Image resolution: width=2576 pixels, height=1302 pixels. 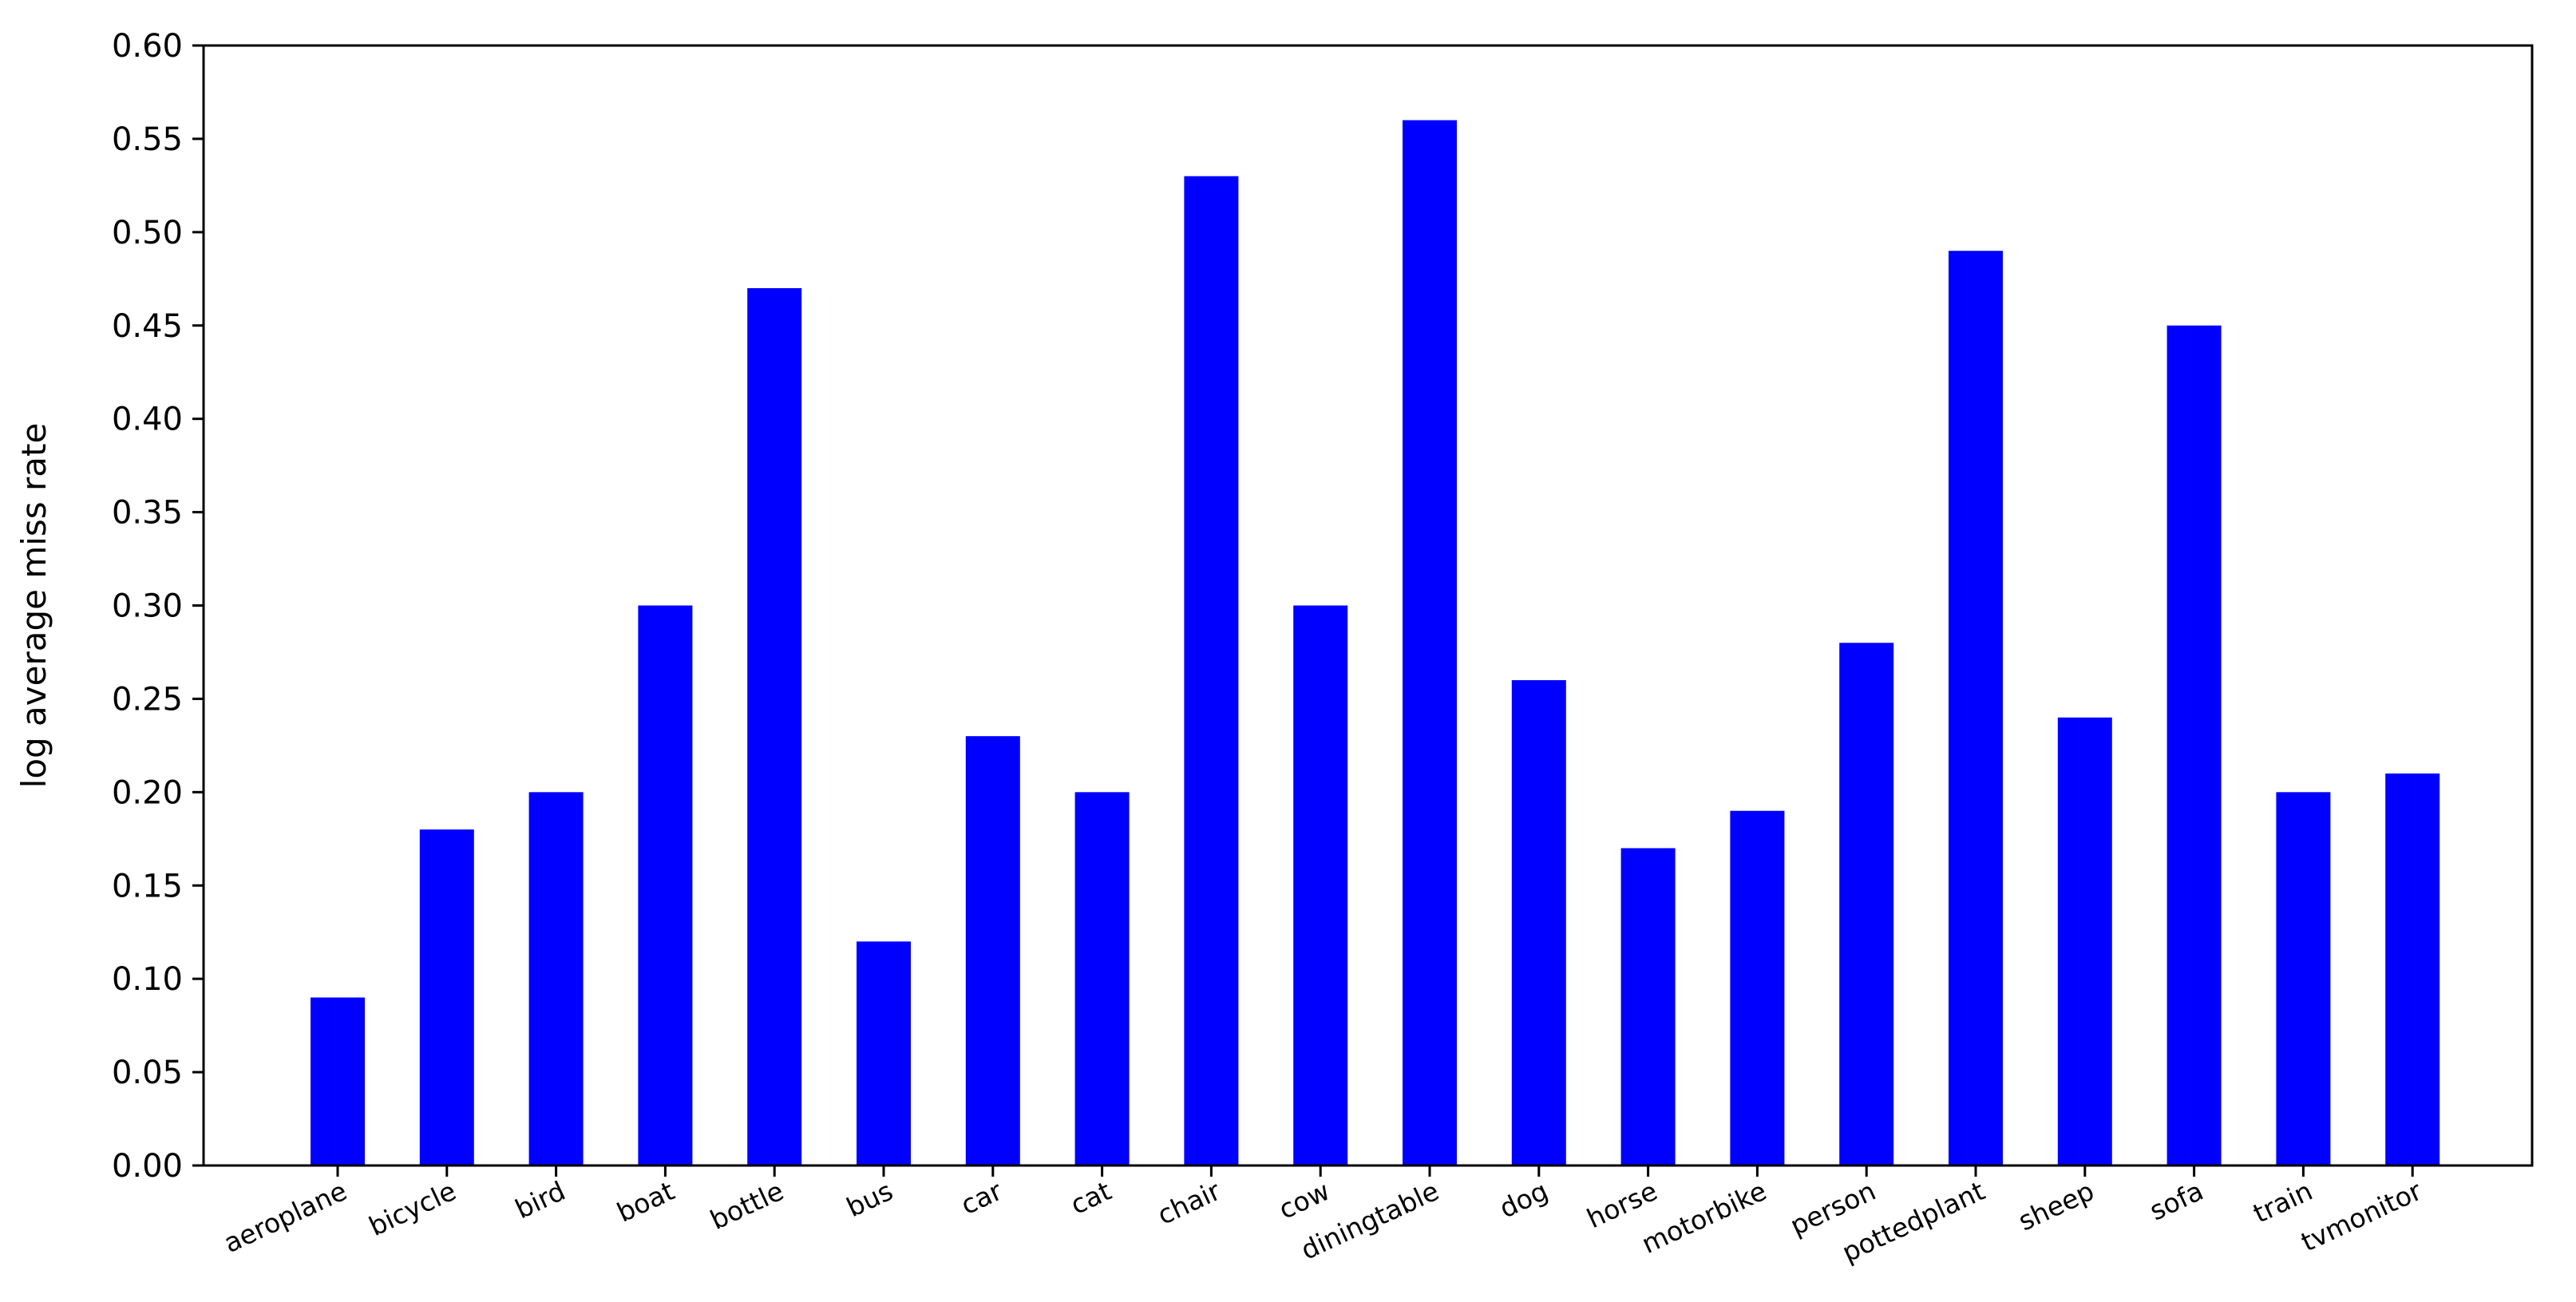 I want to click on bar-dog, so click(x=1539, y=922).